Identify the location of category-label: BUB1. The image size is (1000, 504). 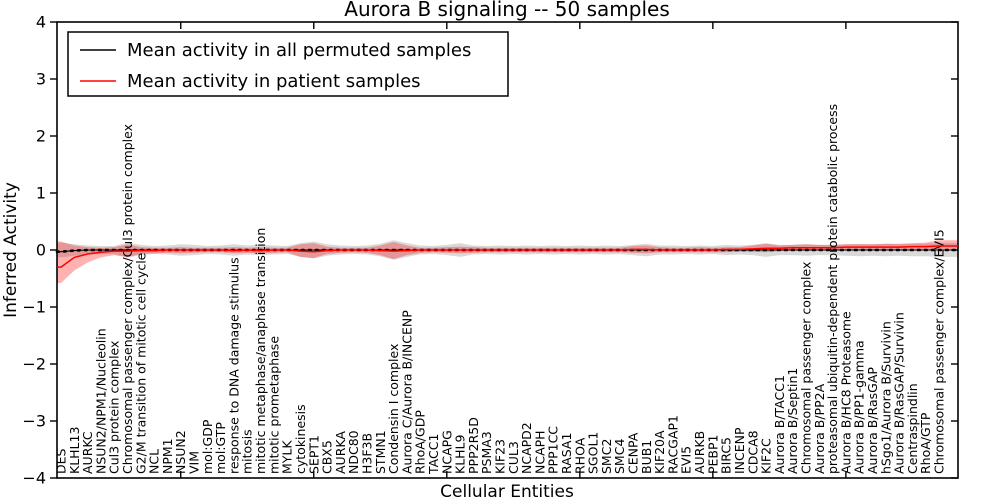
(646, 457).